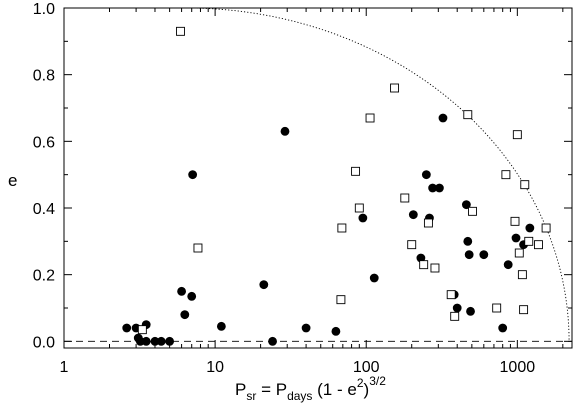 The image size is (574, 410). What do you see at coordinates (44, 9) in the screenshot?
I see `y-tick-label: 1.0` at bounding box center [44, 9].